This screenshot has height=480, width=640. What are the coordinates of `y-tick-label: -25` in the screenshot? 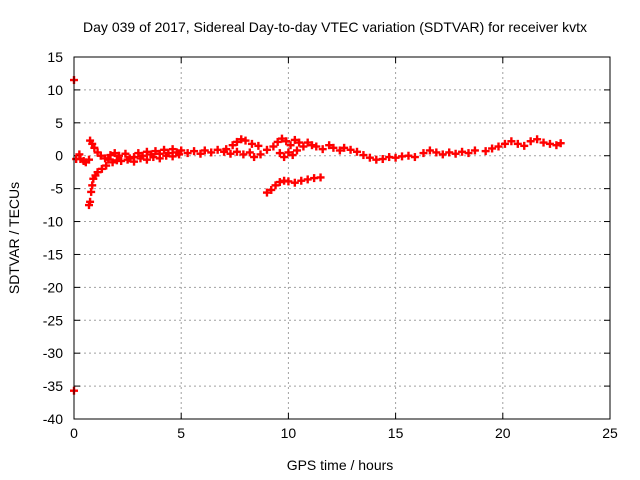 It's located at (53, 320).